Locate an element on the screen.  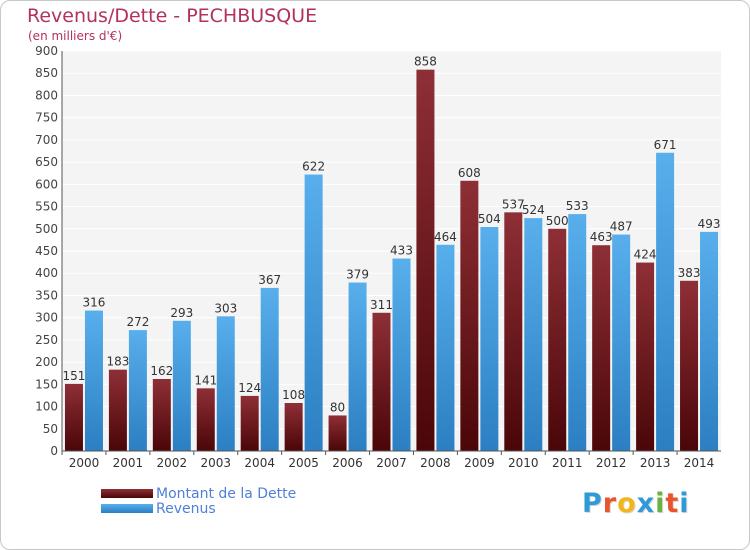
y-tick-label: 350 is located at coordinates (46, 295).